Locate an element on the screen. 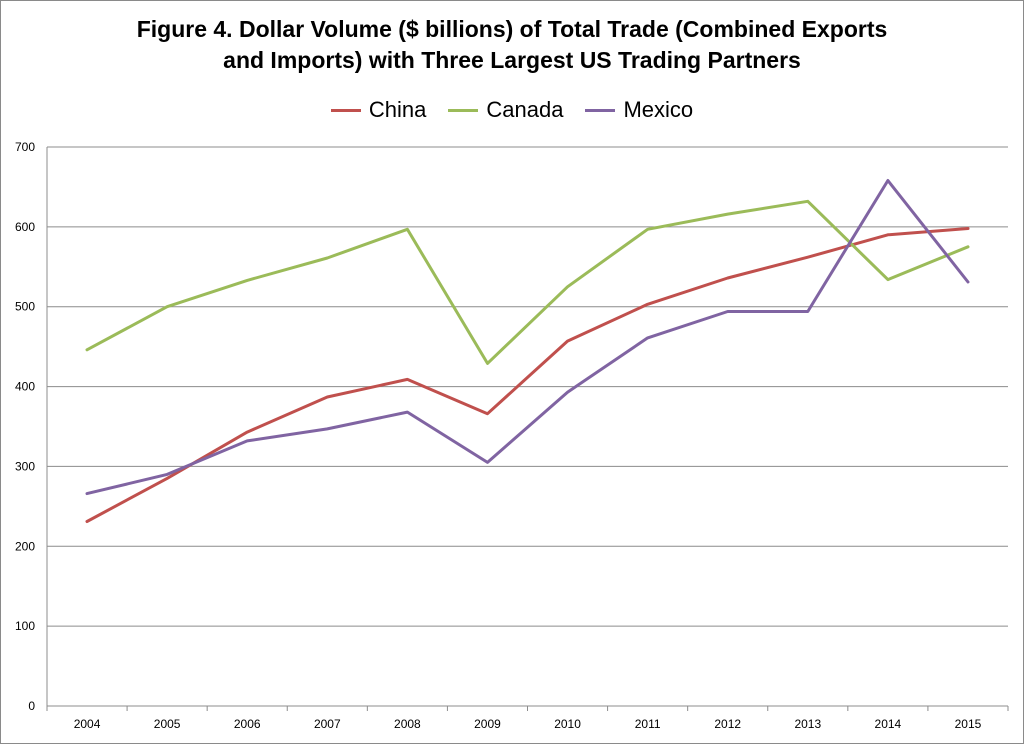 This screenshot has height=744, width=1024. legend-swatch-mexico is located at coordinates (600, 110).